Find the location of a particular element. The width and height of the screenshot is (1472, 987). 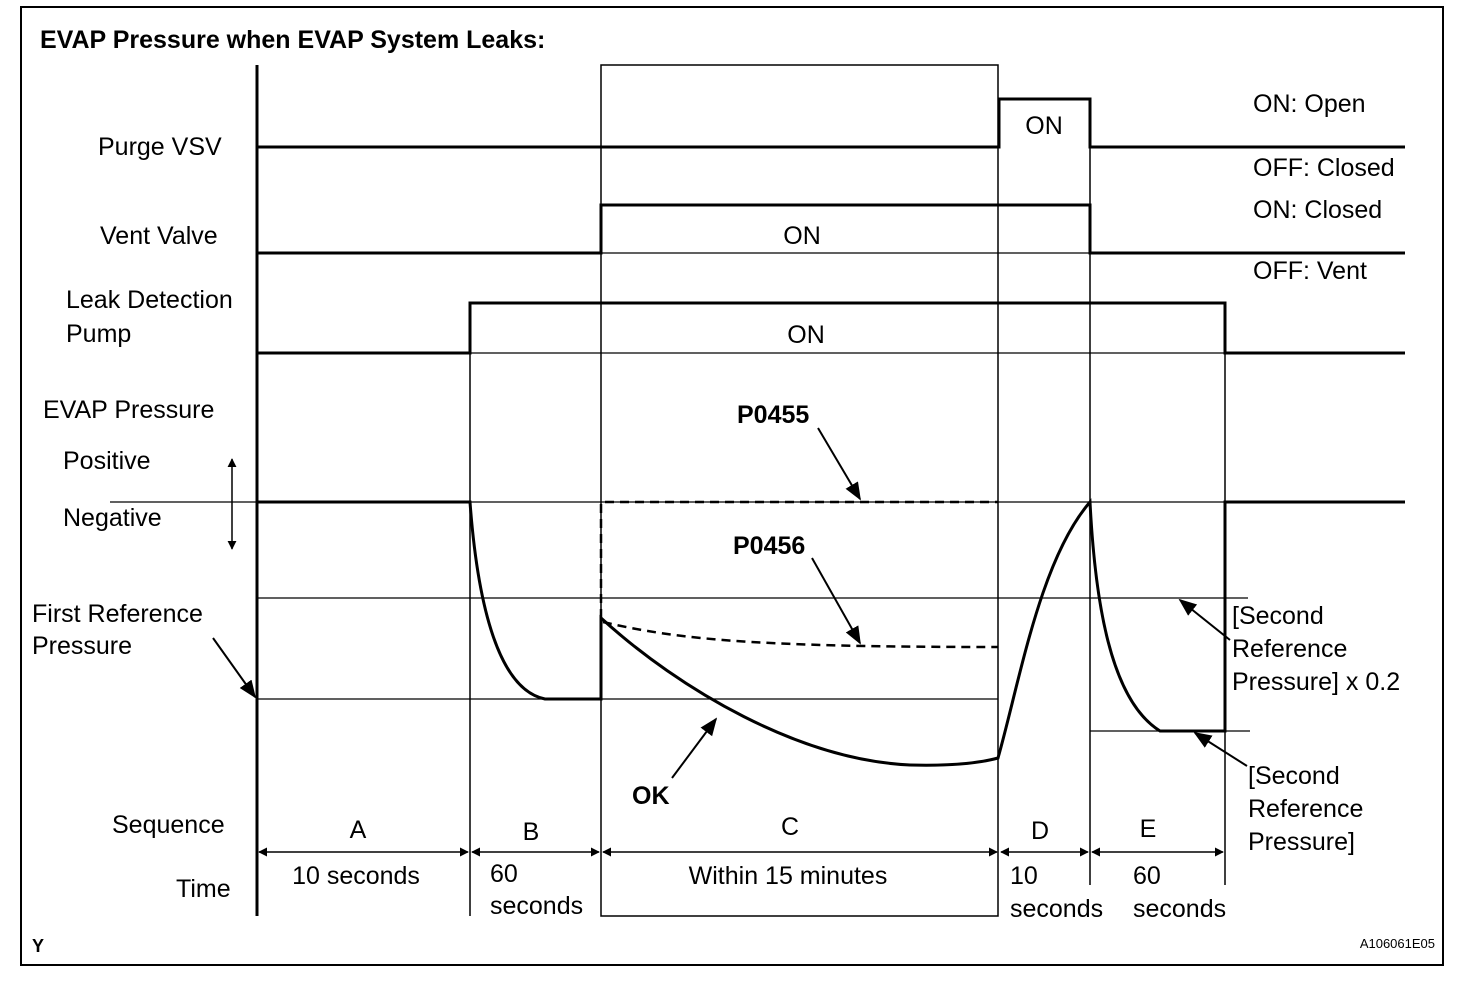

second-ref-1: [Second is located at coordinates (1294, 776).